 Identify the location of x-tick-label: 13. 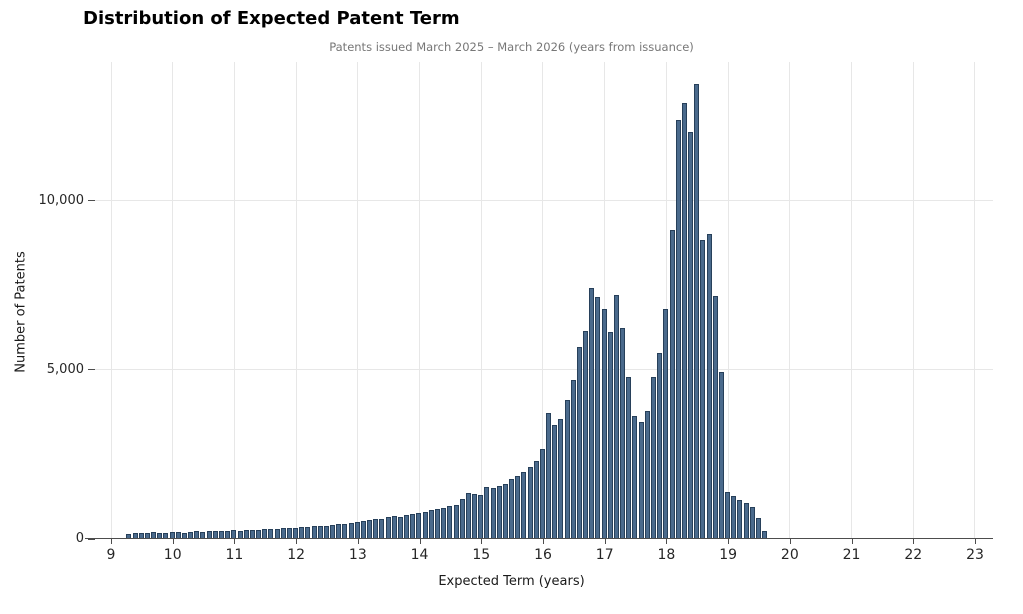
(357, 555).